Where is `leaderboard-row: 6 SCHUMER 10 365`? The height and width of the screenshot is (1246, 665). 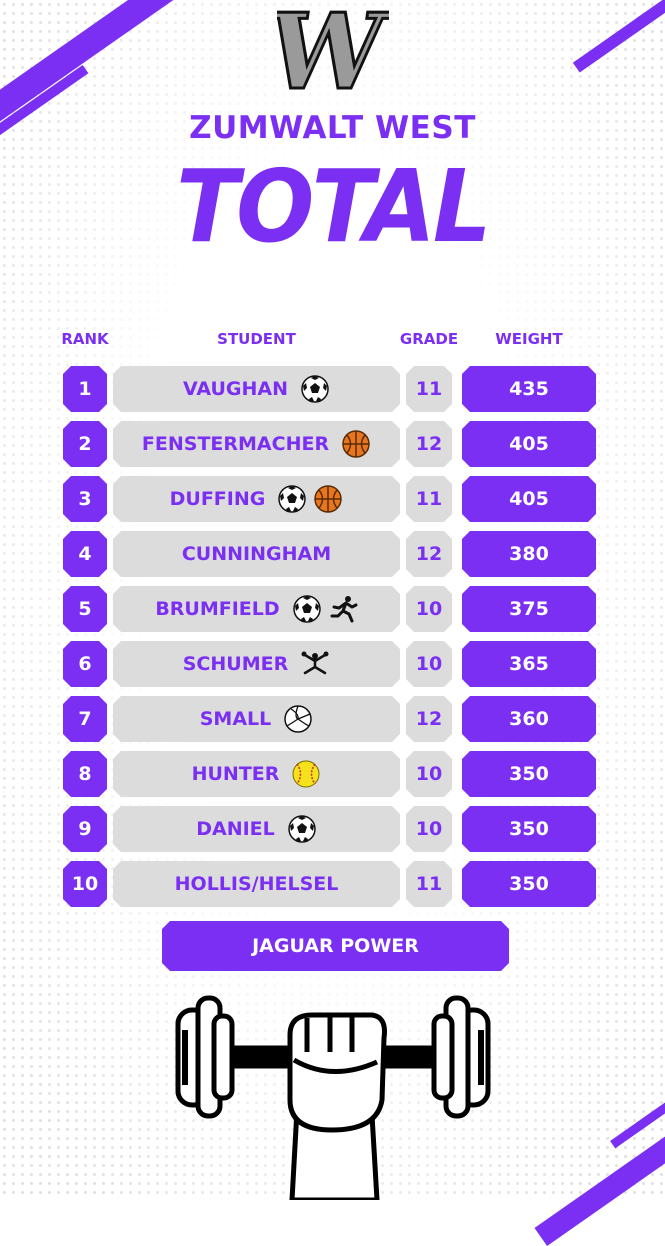 leaderboard-row: 6 SCHUMER 10 365 is located at coordinates (332, 664).